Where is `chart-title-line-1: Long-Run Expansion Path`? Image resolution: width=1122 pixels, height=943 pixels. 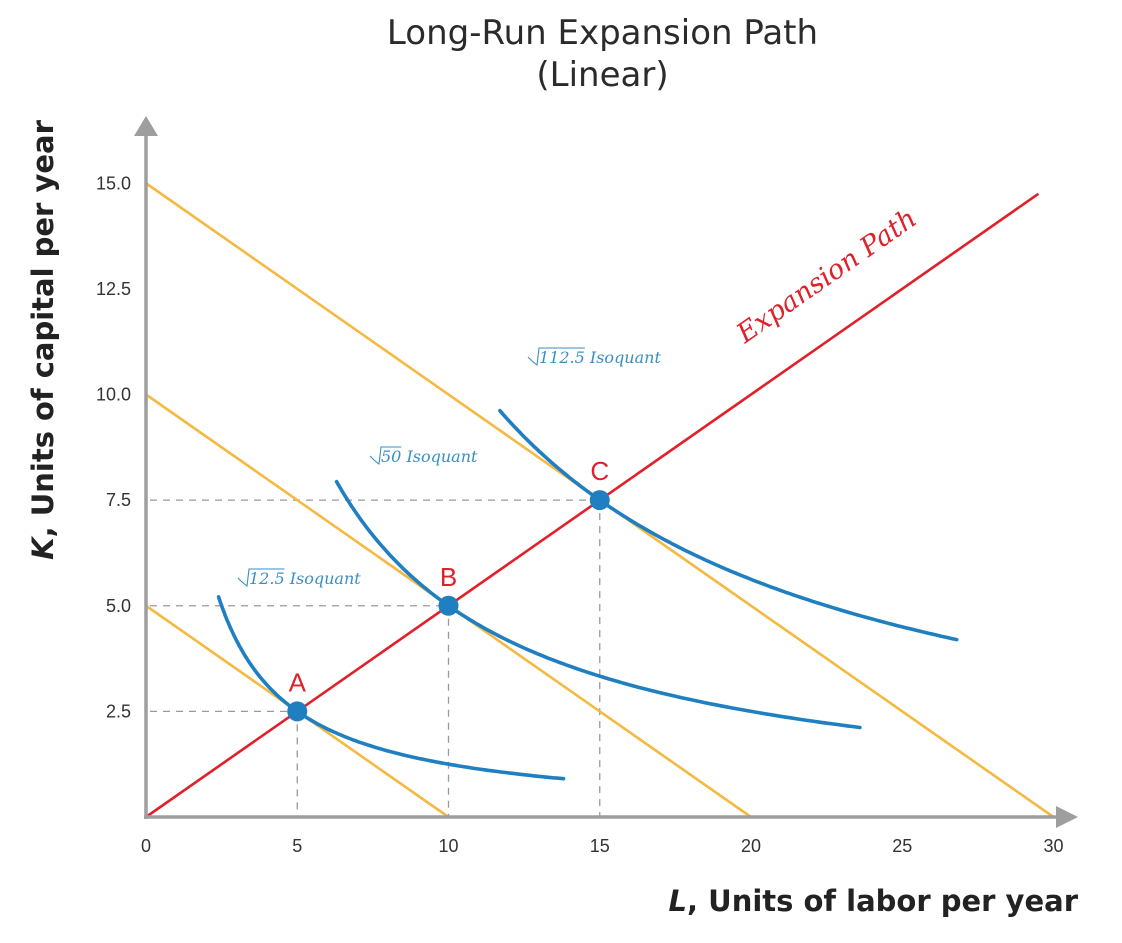
chart-title-line-1: Long-Run Expansion Path is located at coordinates (602, 33).